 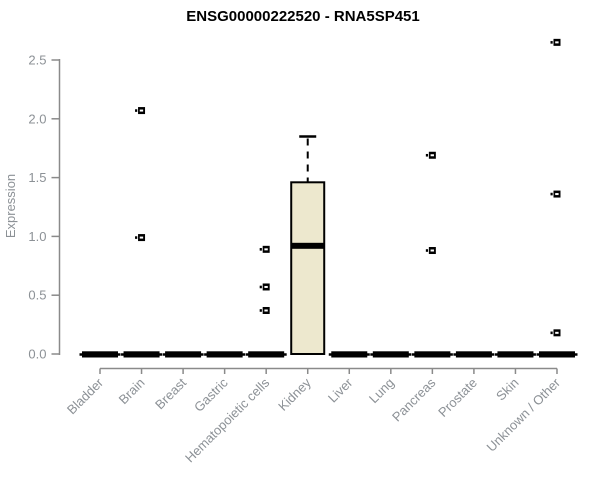 I want to click on box-kidney, so click(x=308, y=268).